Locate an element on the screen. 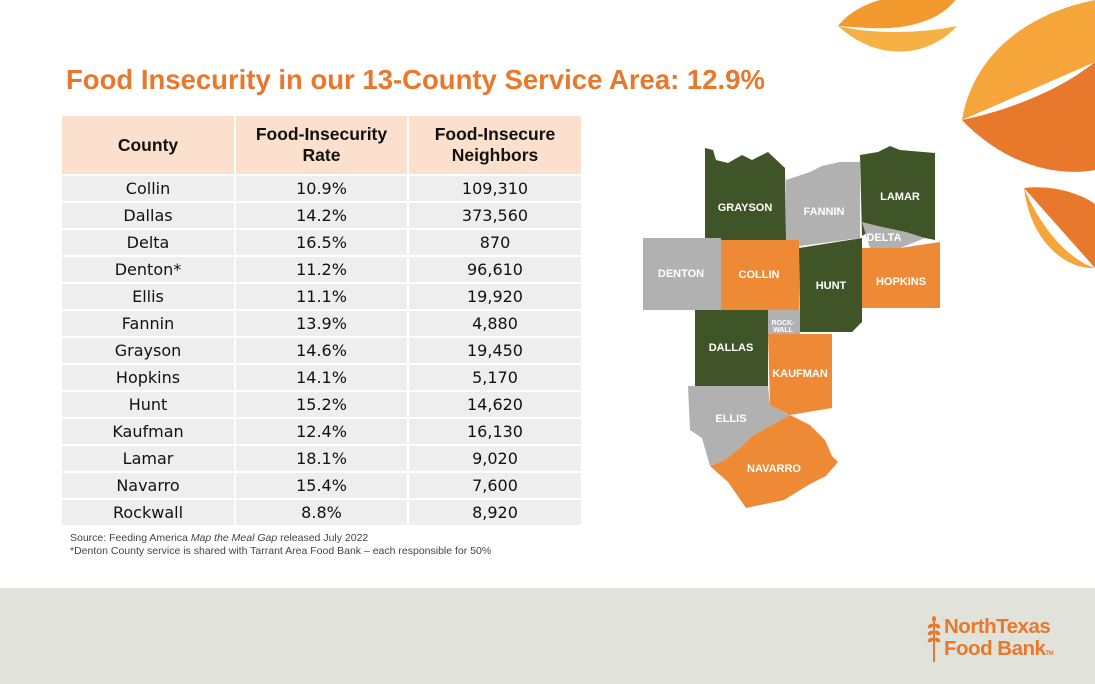  table-cell-neighbors: 4,880 is located at coordinates (494, 323).